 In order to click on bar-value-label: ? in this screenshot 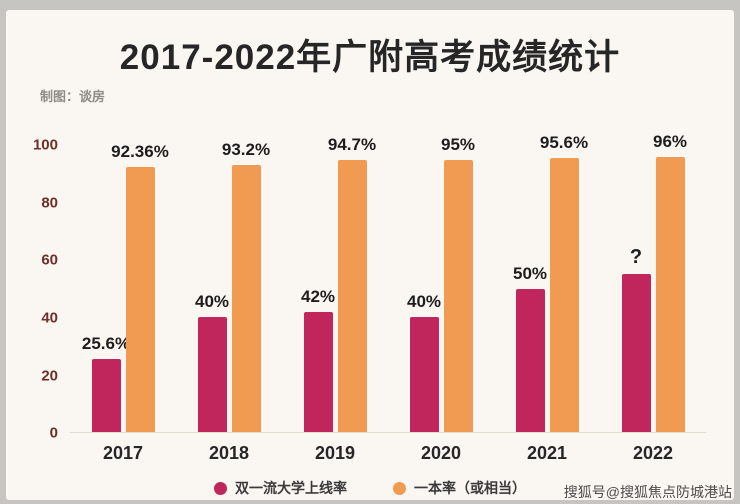, I will do `click(636, 257)`.